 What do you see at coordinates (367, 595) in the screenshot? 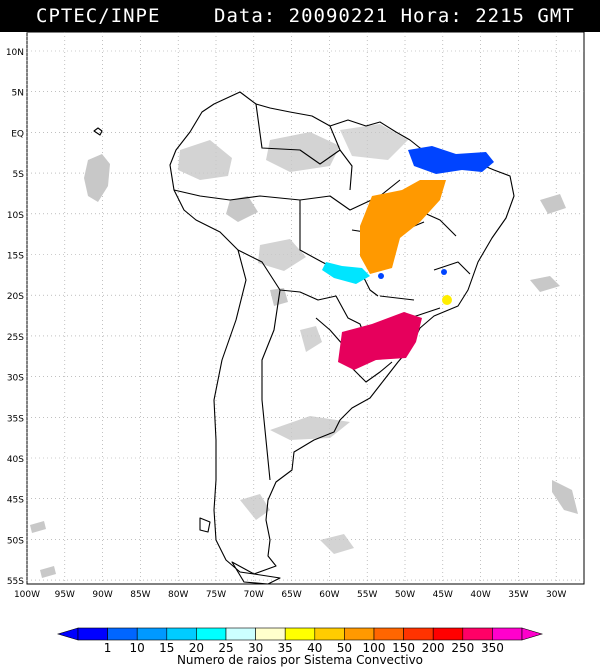
I see `lon-label: 55W` at bounding box center [367, 595].